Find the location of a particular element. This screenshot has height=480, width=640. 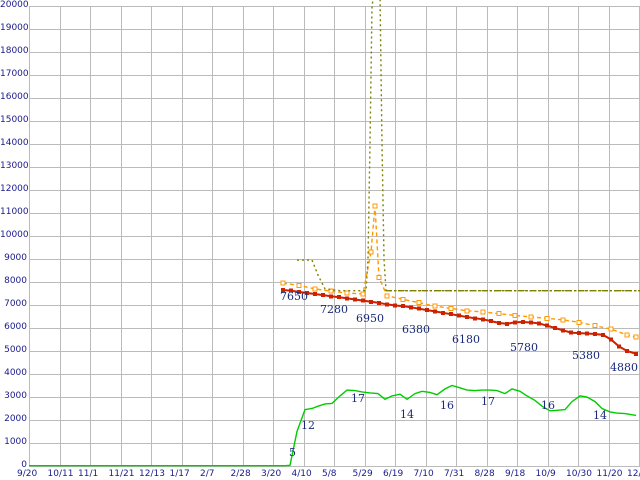

y-axis-tick: 7000 is located at coordinates (15, 304).